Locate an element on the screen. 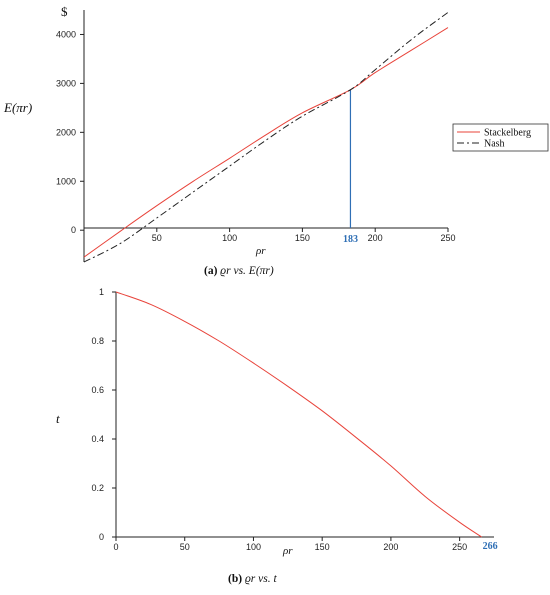 This screenshot has height=595, width=550. marker-label: 183 is located at coordinates (350, 239).